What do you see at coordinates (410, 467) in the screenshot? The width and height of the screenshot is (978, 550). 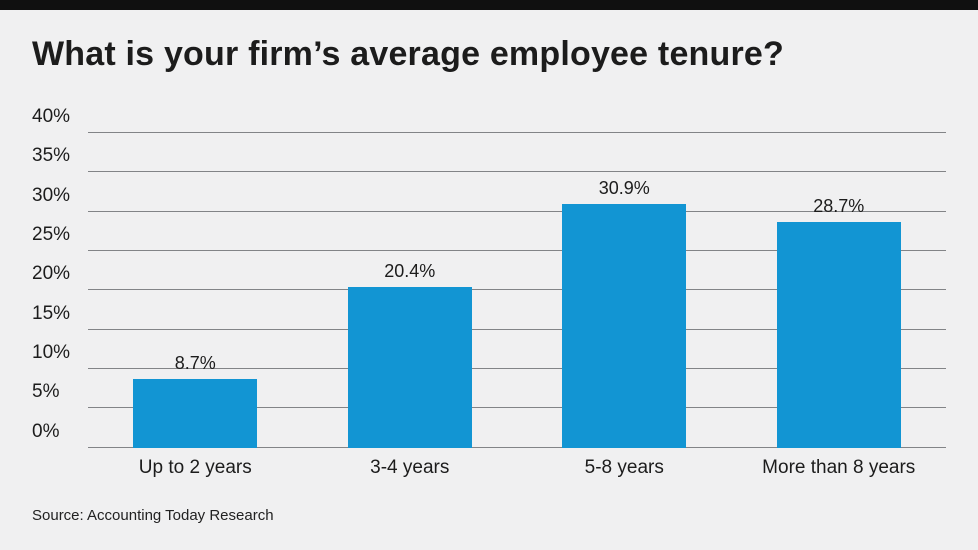 I see `x-axis-category-label: 3-4 years` at bounding box center [410, 467].